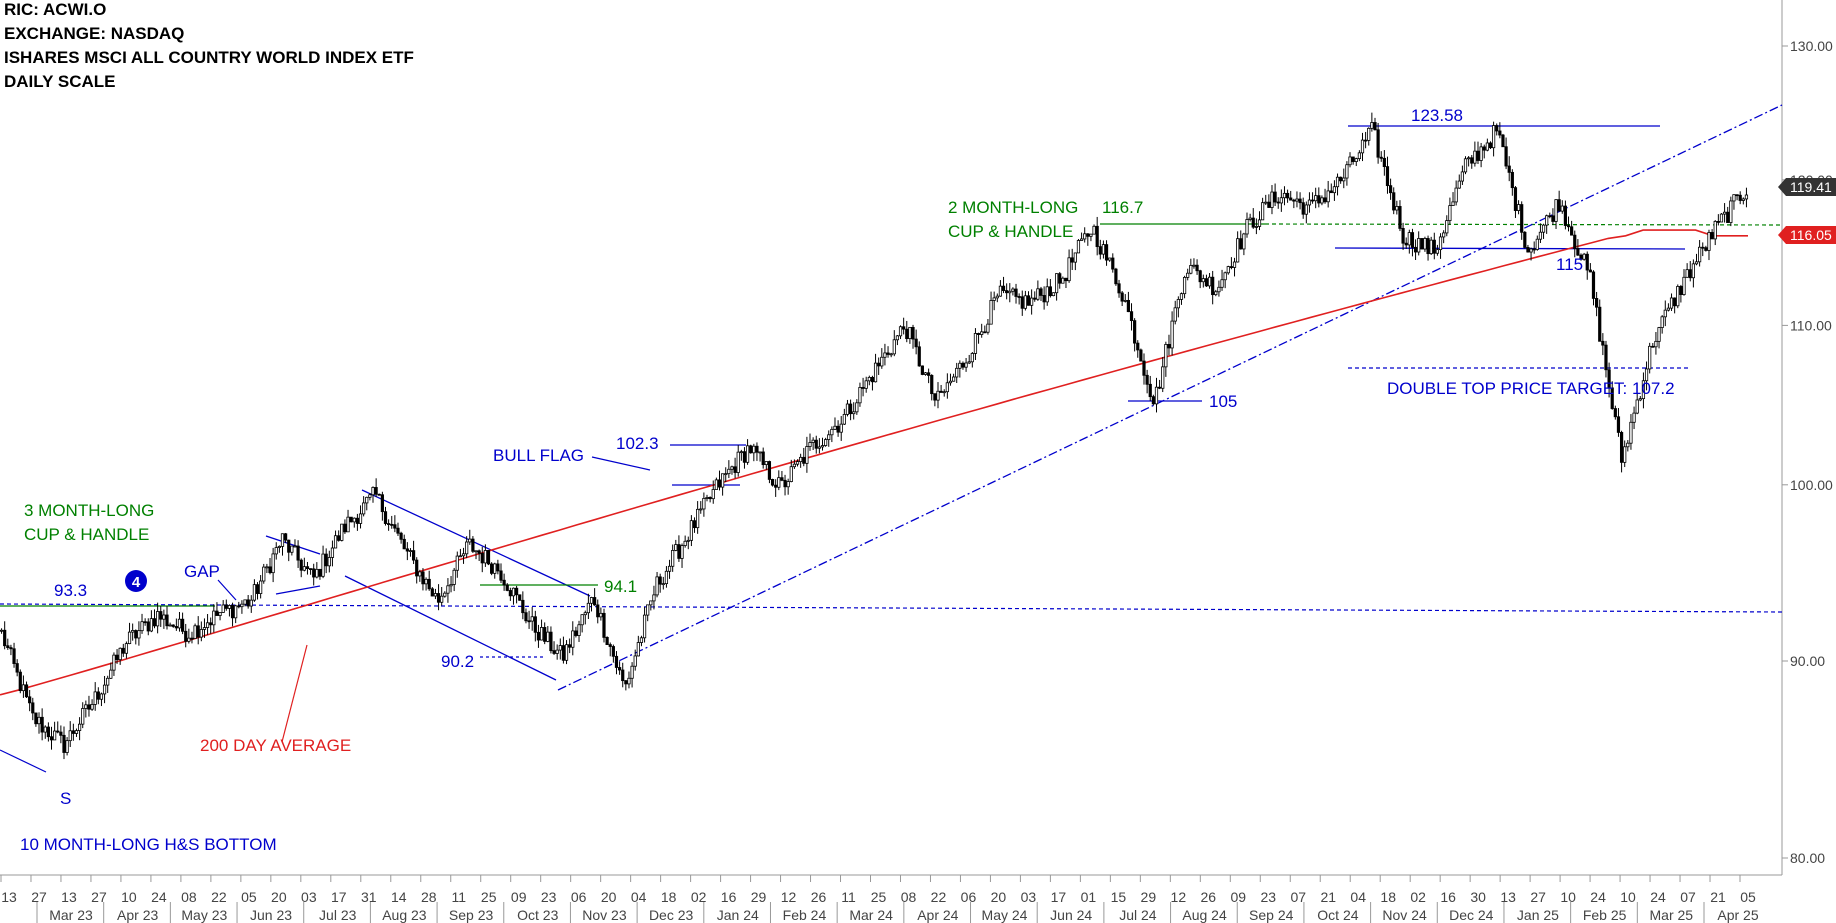 The height and width of the screenshot is (923, 1836). I want to click on bull-flag-pointer, so click(621, 463).